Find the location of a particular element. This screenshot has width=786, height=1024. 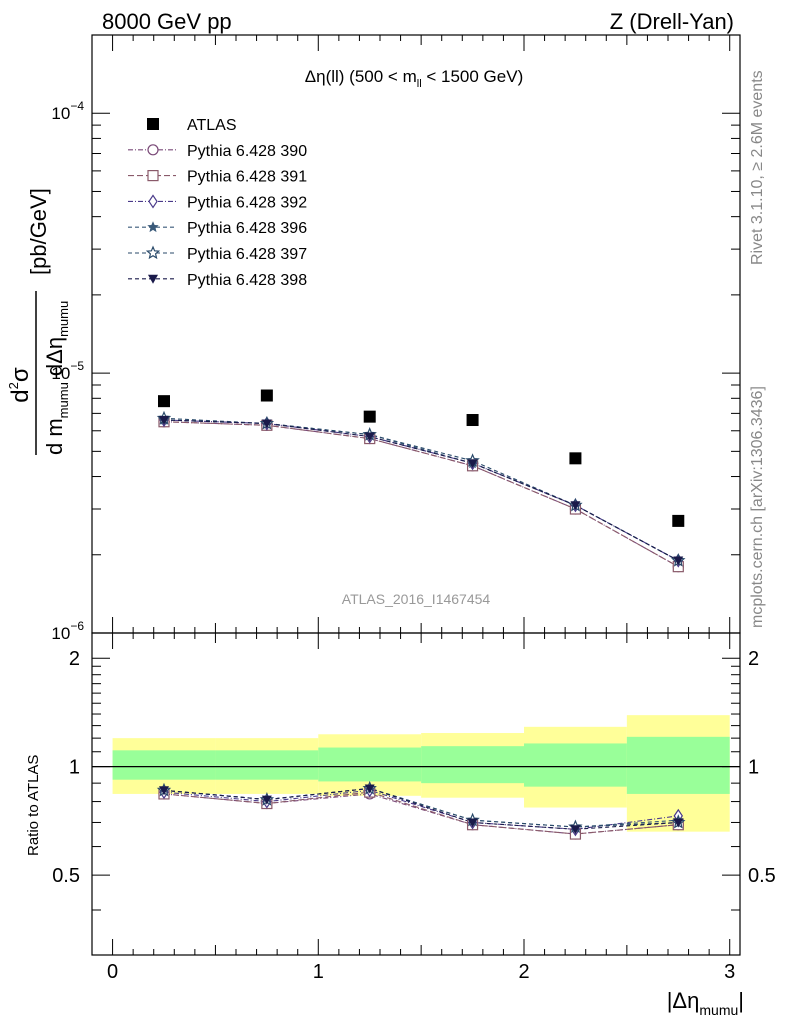

plot-title-main: Δη(ll) (500 < m is located at coordinates (361, 76).